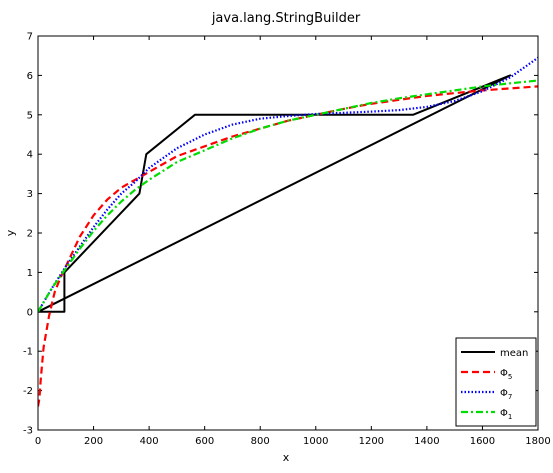  Describe the element at coordinates (371, 441) in the screenshot. I see `x-tick-label: 1200` at that location.